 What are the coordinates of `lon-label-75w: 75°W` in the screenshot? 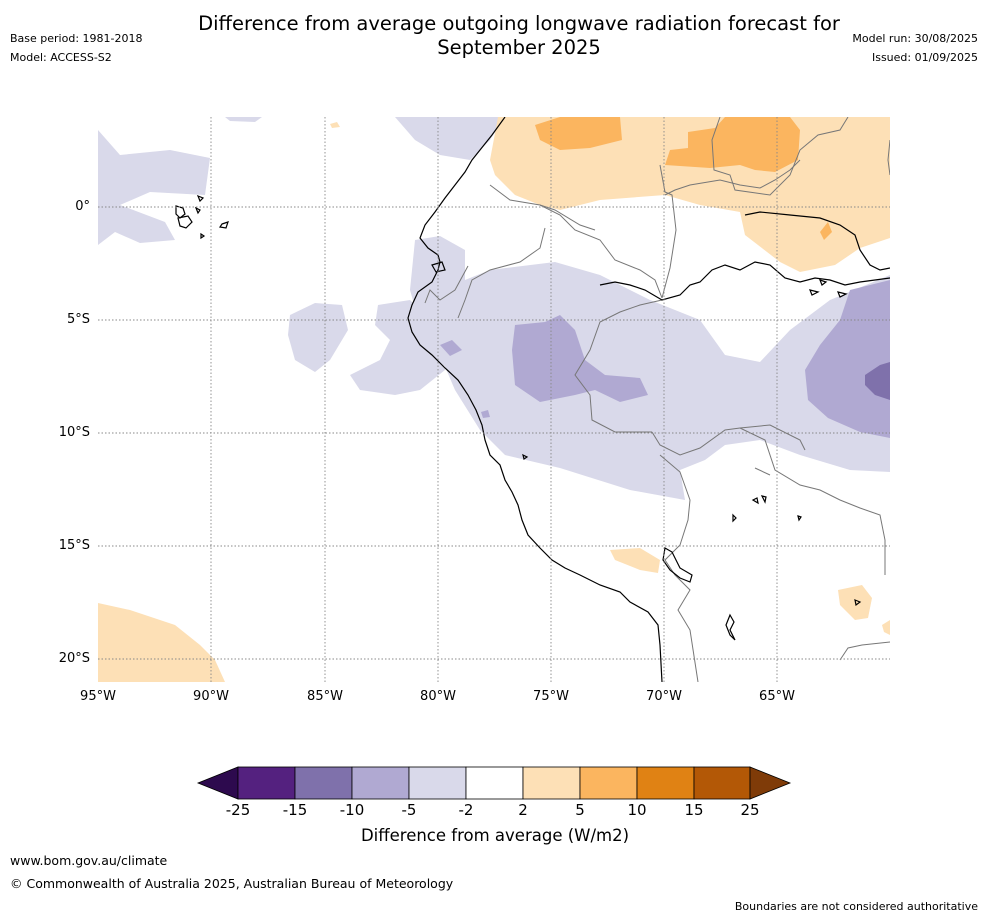 It's located at (551, 696).